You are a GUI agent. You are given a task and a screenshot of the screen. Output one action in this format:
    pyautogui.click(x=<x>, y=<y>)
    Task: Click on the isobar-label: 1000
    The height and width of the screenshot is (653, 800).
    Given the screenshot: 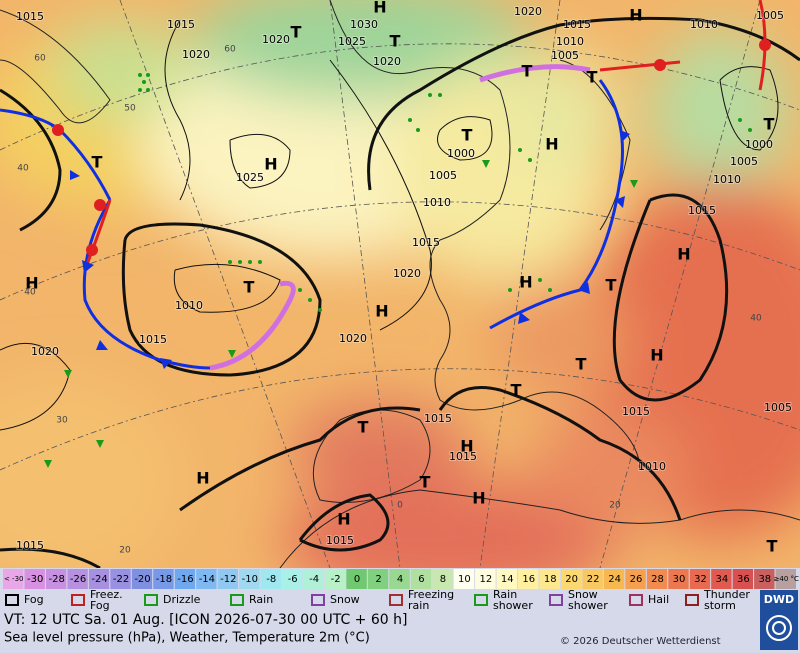 What is the action you would take?
    pyautogui.click(x=461, y=153)
    